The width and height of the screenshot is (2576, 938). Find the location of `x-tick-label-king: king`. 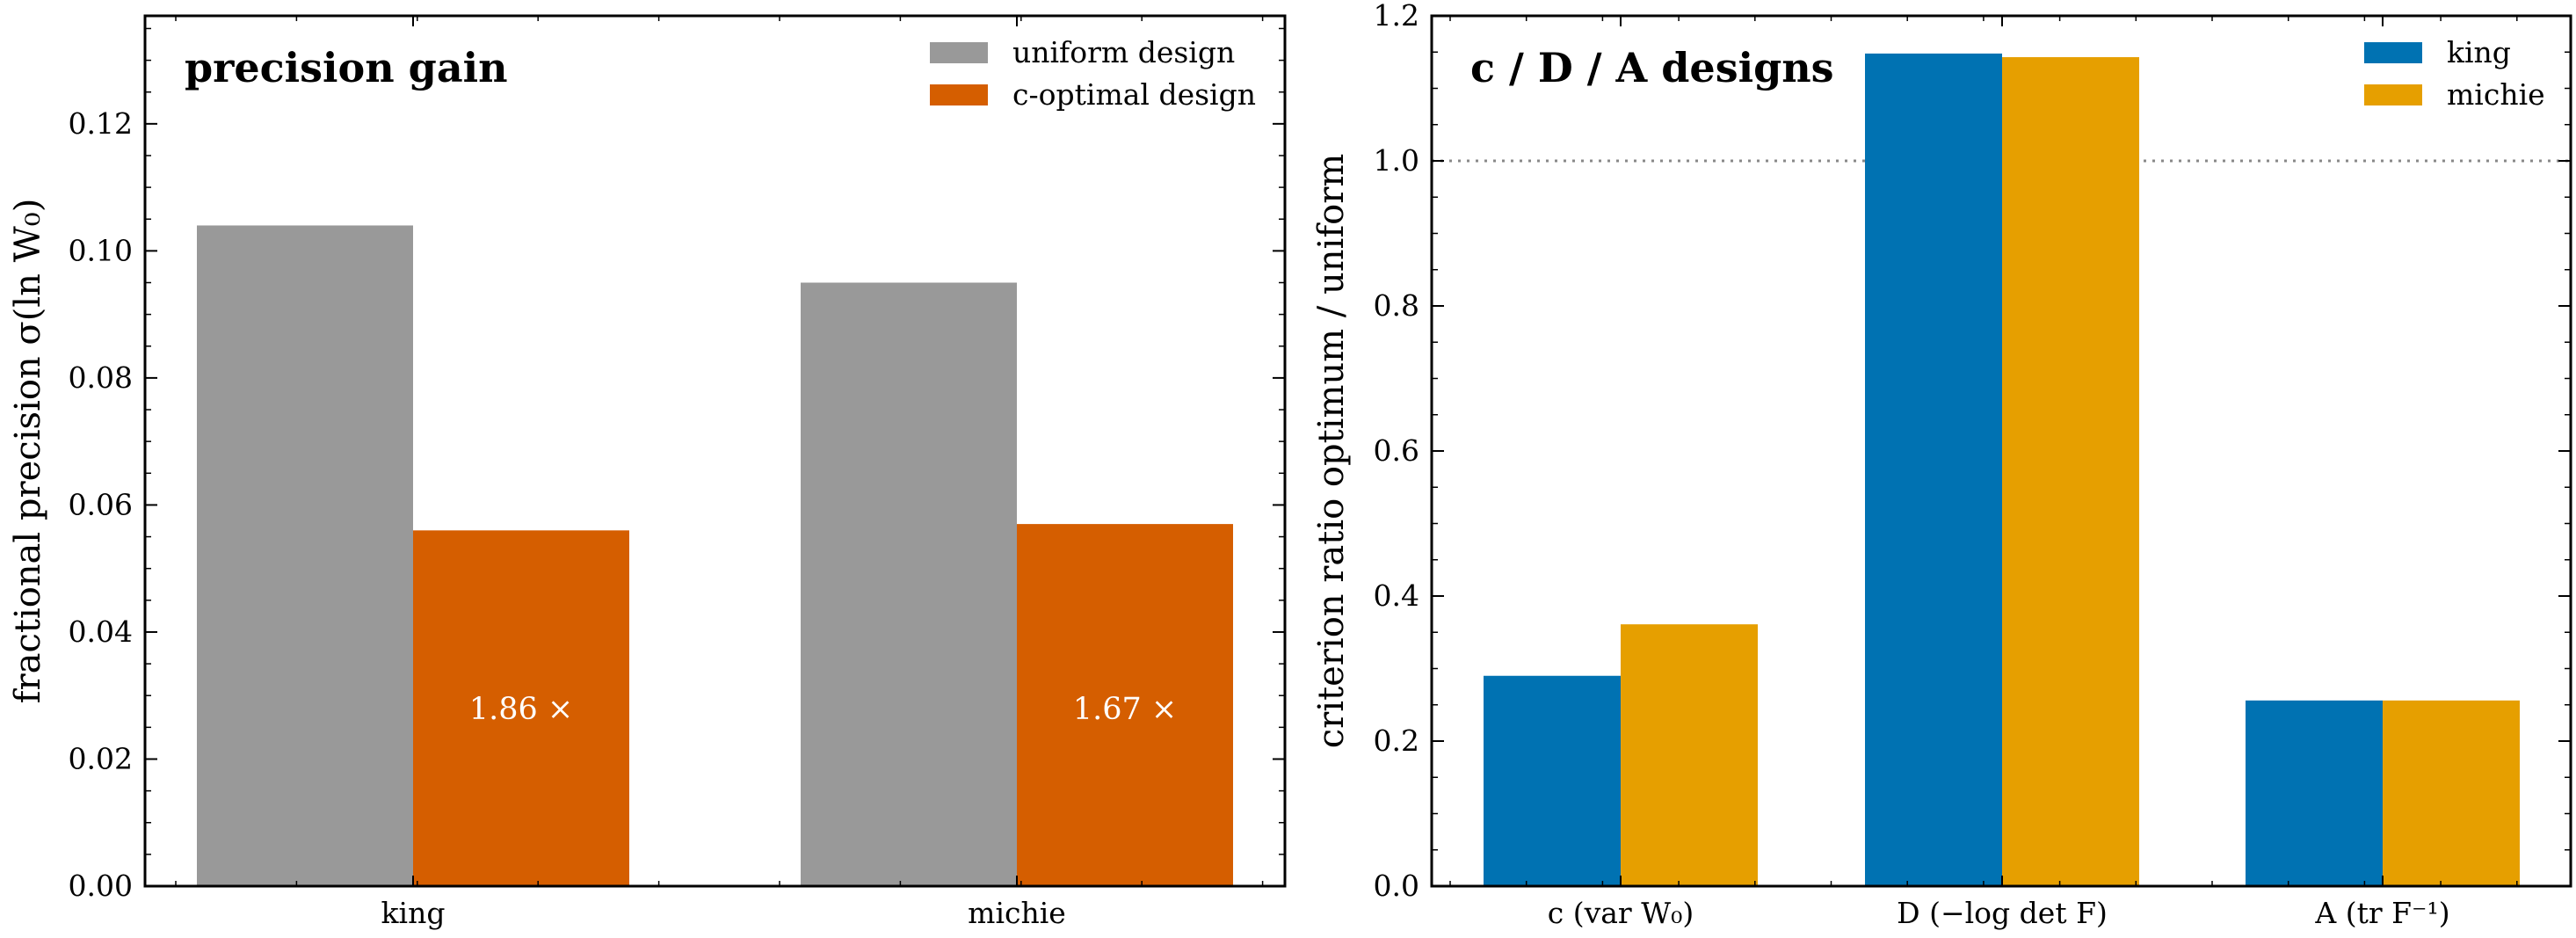

x-tick-label-king: king is located at coordinates (413, 913).